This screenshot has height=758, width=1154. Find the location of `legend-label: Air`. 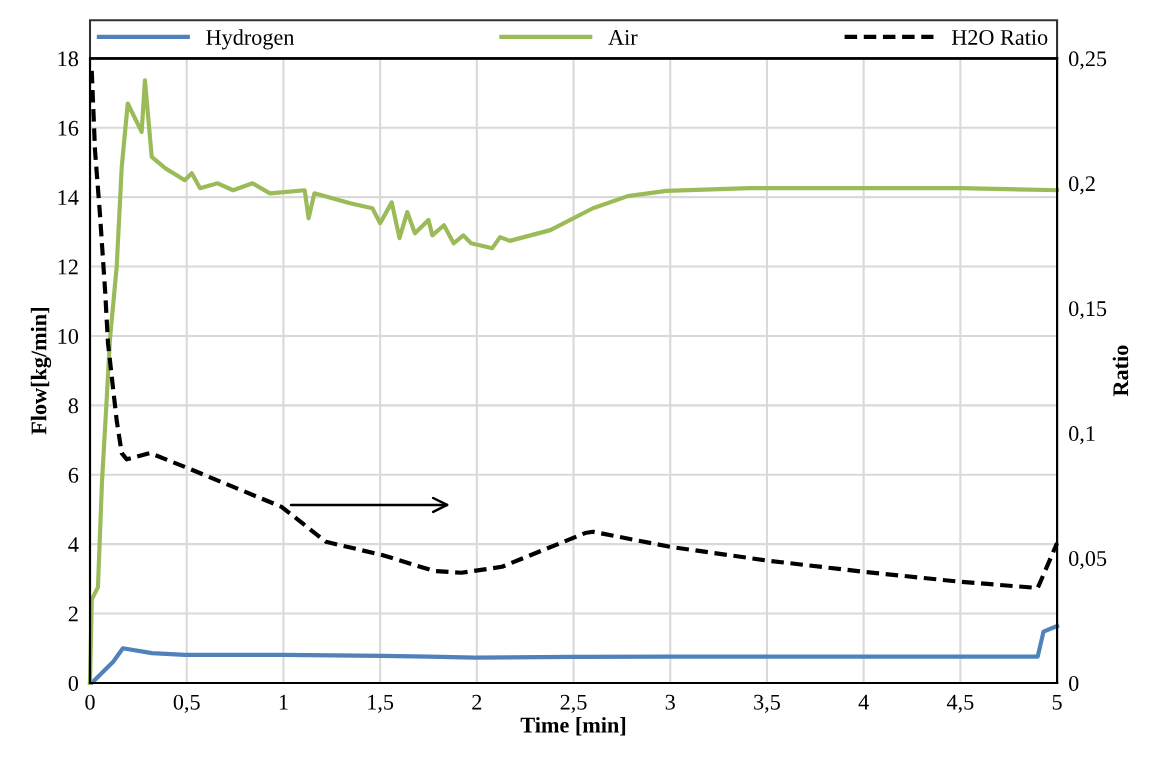

legend-label: Air is located at coordinates (623, 37).